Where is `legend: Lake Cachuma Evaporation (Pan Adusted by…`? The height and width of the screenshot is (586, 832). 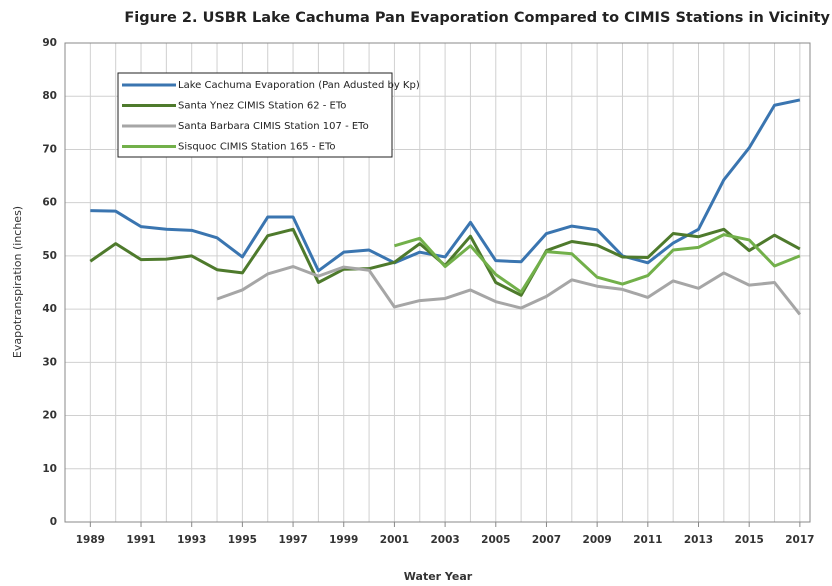 legend: Lake Cachuma Evaporation (Pan Adusted by… is located at coordinates (268, 115).